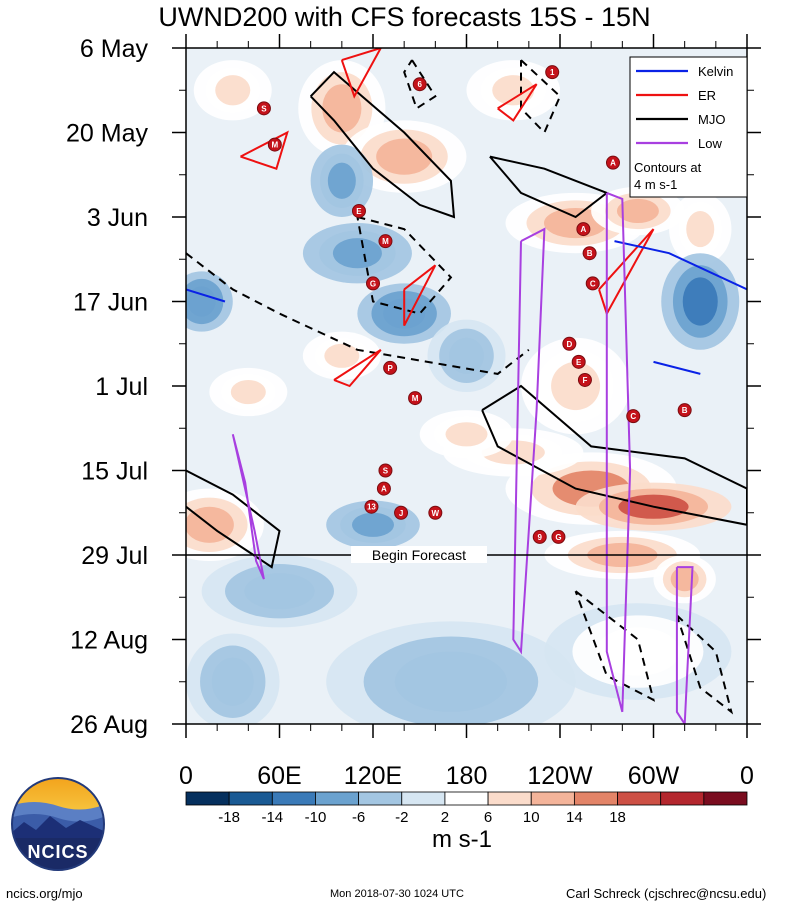 This screenshot has height=907, width=809. What do you see at coordinates (58, 852) in the screenshot?
I see `logo-text: NCICS` at bounding box center [58, 852].